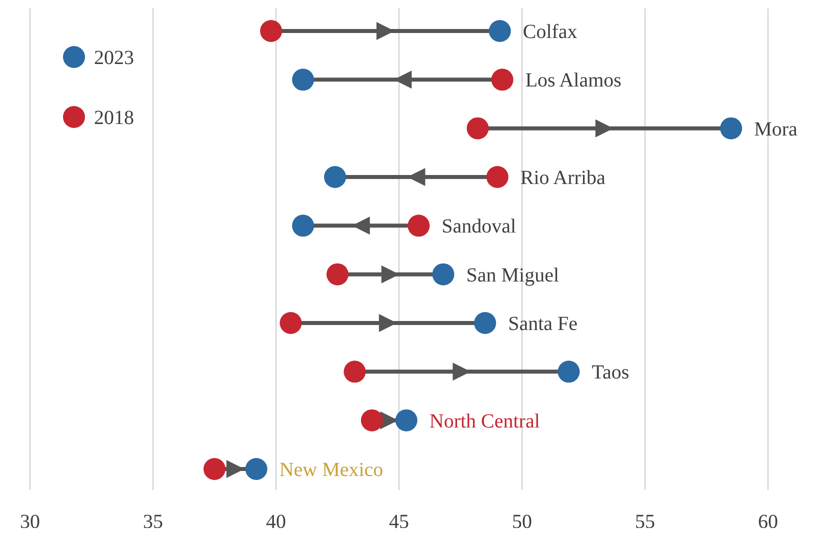  Describe the element at coordinates (550, 32) in the screenshot. I see `y-tick-label: Colfax` at that location.